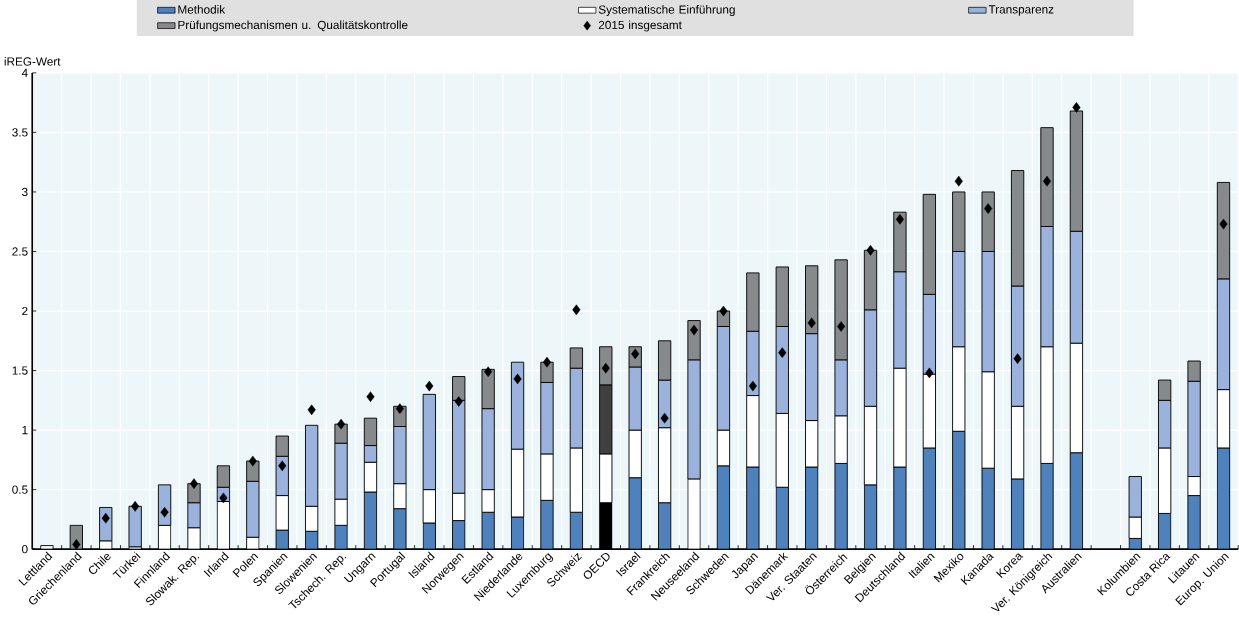 The image size is (1239, 617). What do you see at coordinates (1021, 10) in the screenshot?
I see `legend-label: Transparenz` at bounding box center [1021, 10].